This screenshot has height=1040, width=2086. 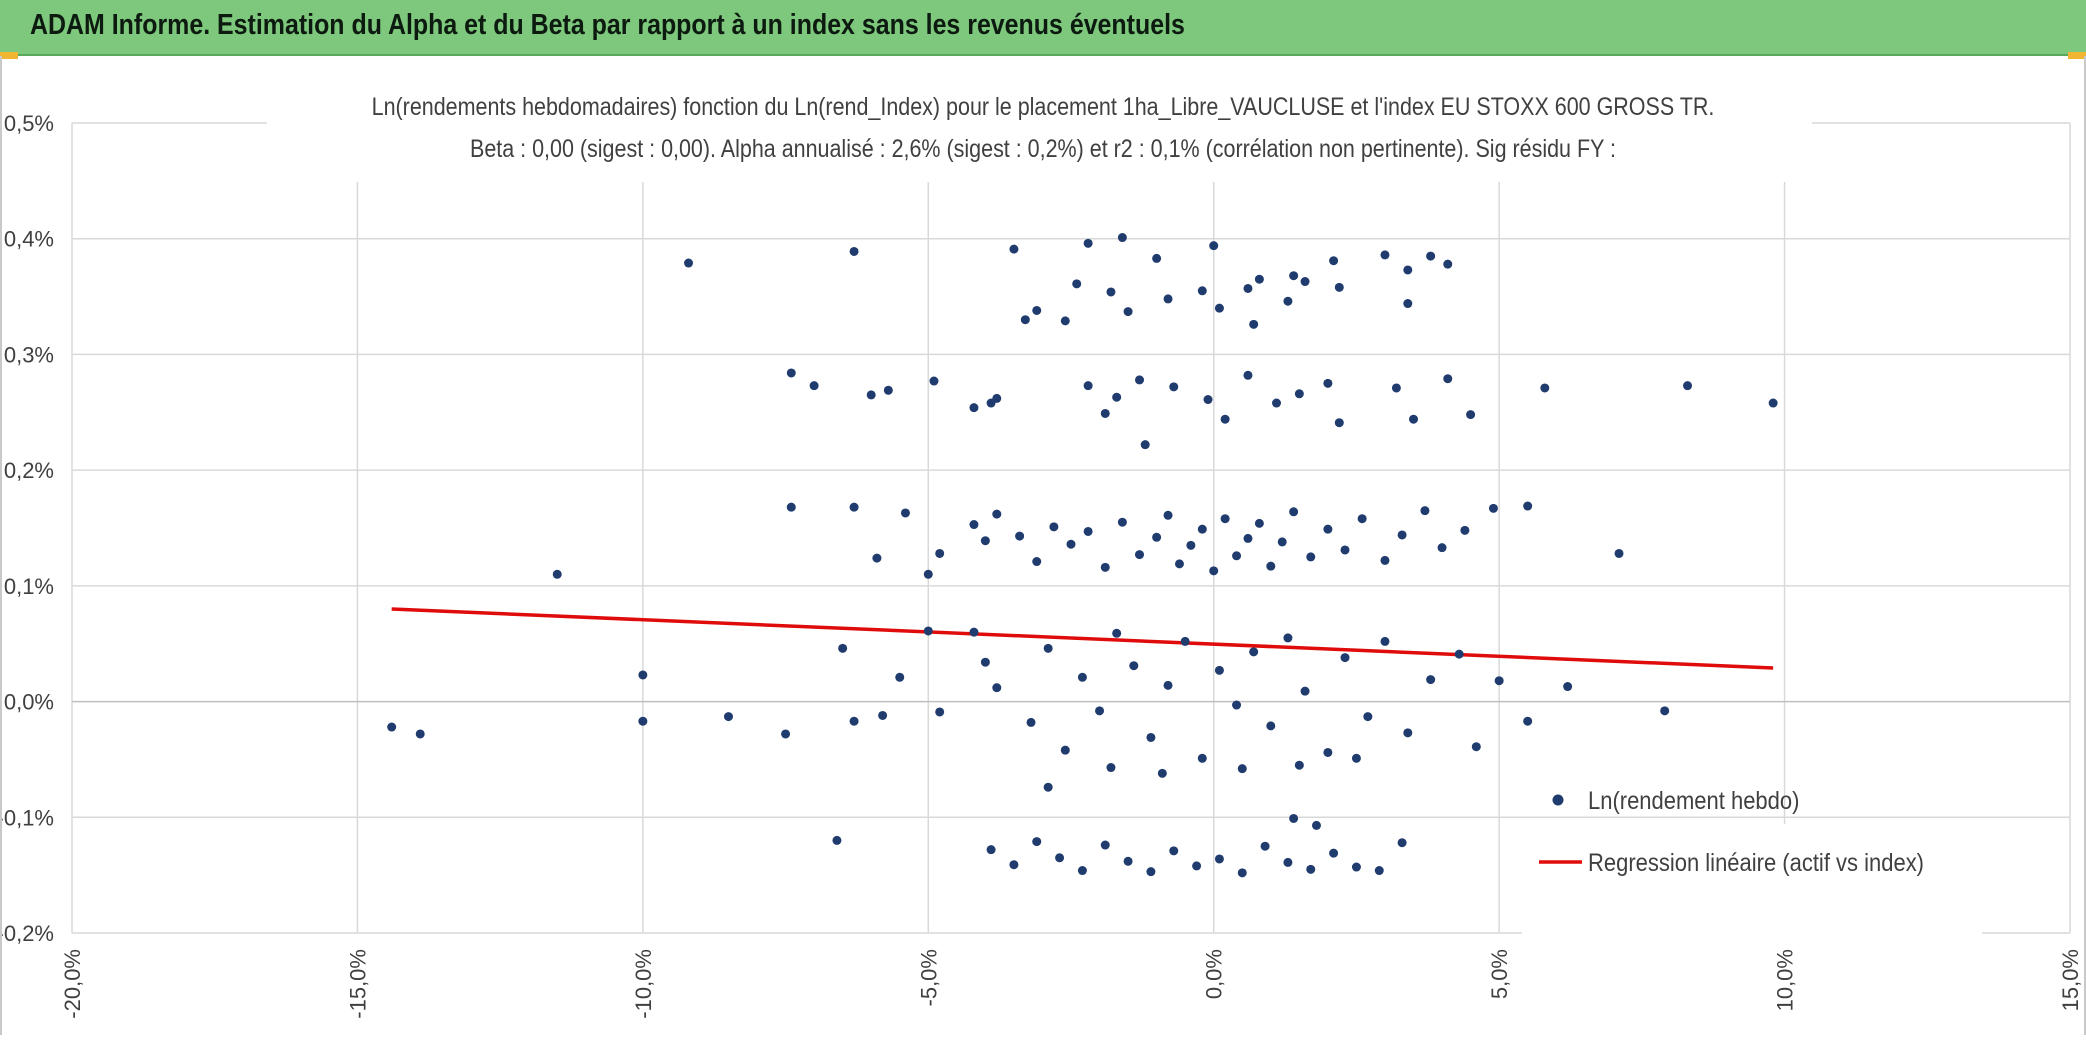 What do you see at coordinates (357, 984) in the screenshot?
I see `x-tick-label: -15,0%` at bounding box center [357, 984].